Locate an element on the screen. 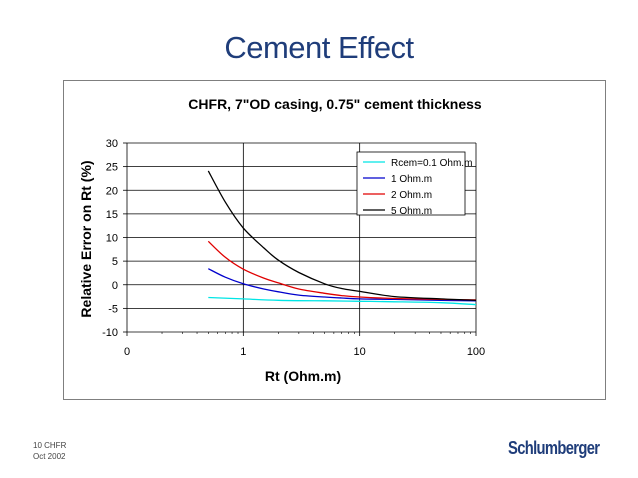  y-tick-label: 25 is located at coordinates (112, 168).